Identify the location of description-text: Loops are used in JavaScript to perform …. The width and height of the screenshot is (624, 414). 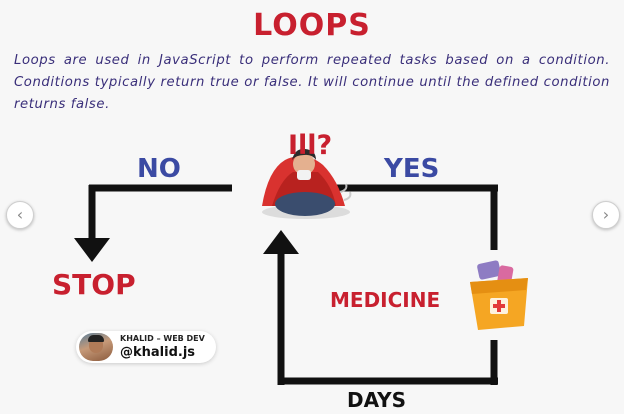
(312, 82).